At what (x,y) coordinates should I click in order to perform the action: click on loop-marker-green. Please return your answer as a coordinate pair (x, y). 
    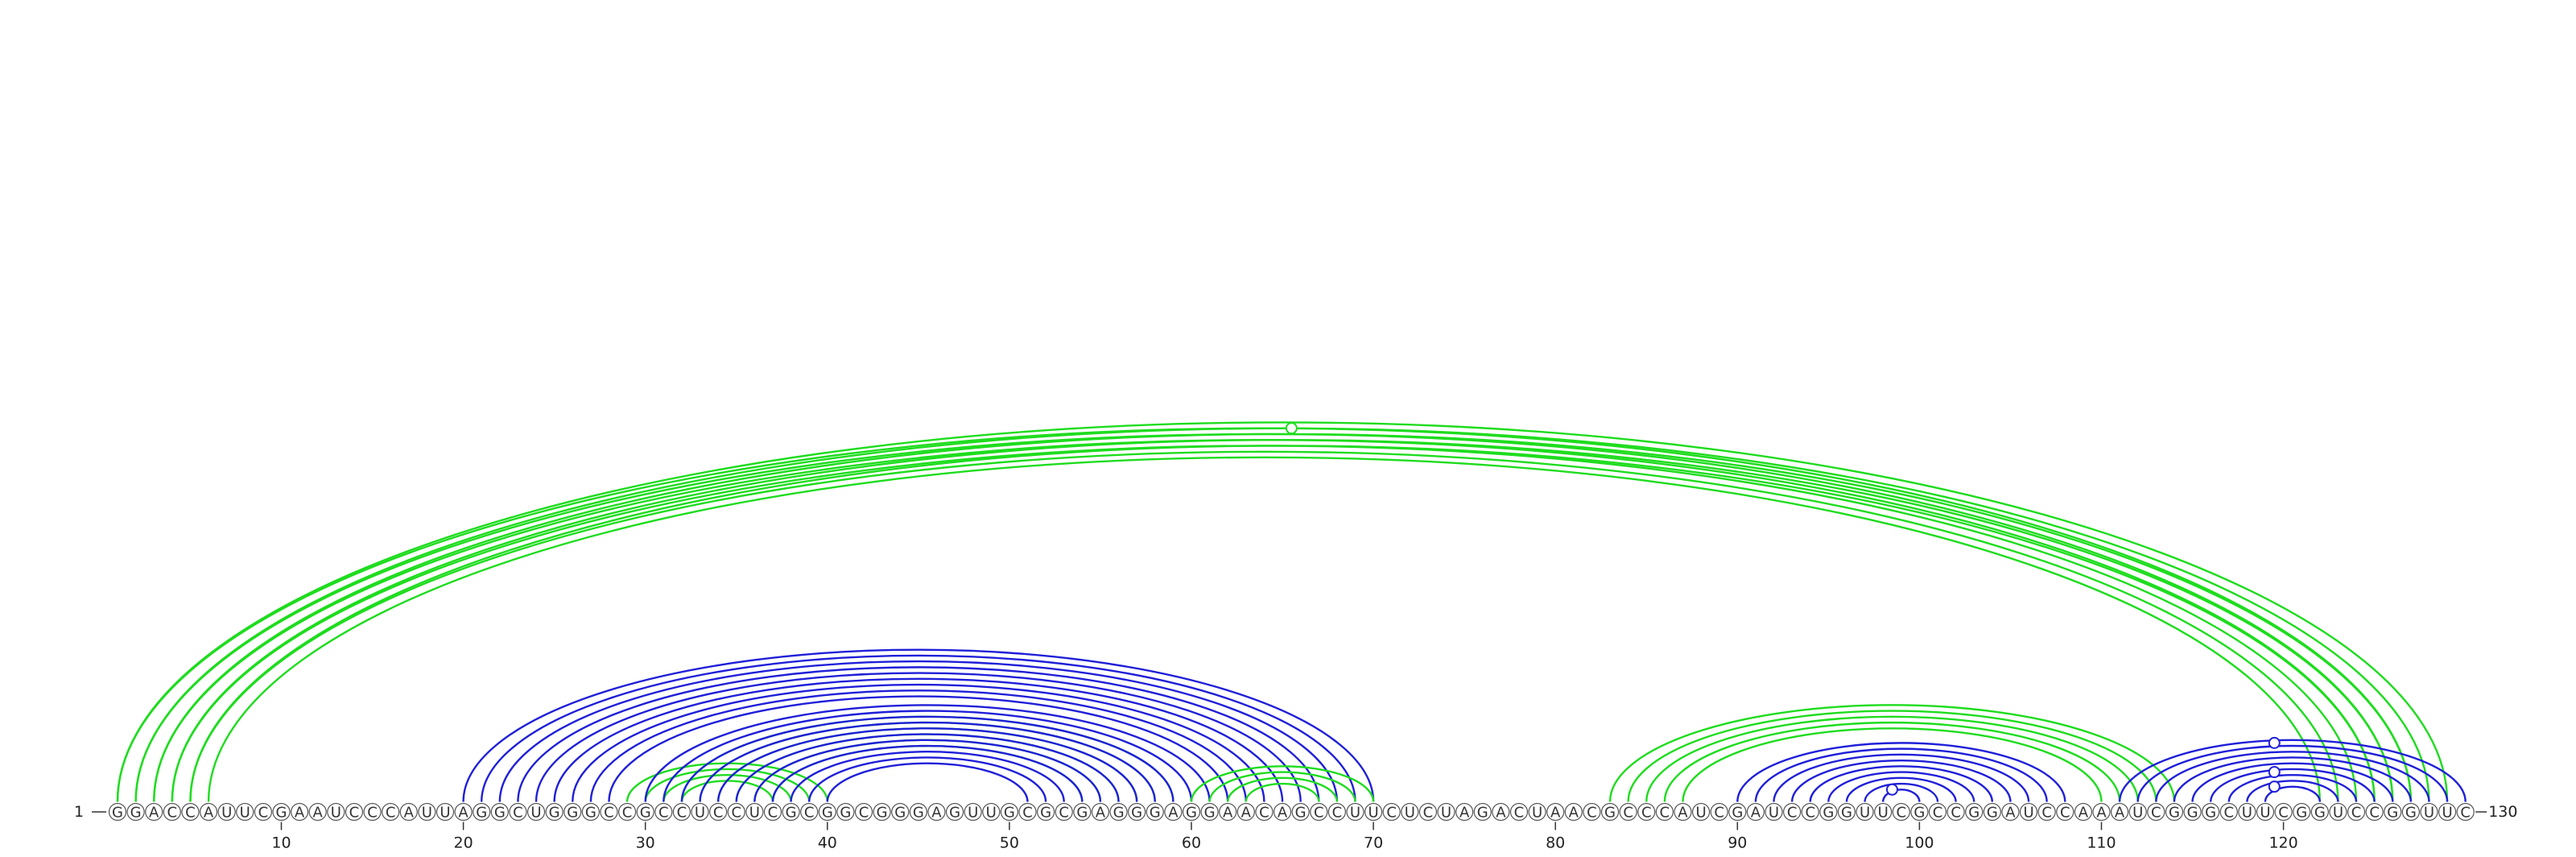
    Looking at the image, I should click on (1291, 428).